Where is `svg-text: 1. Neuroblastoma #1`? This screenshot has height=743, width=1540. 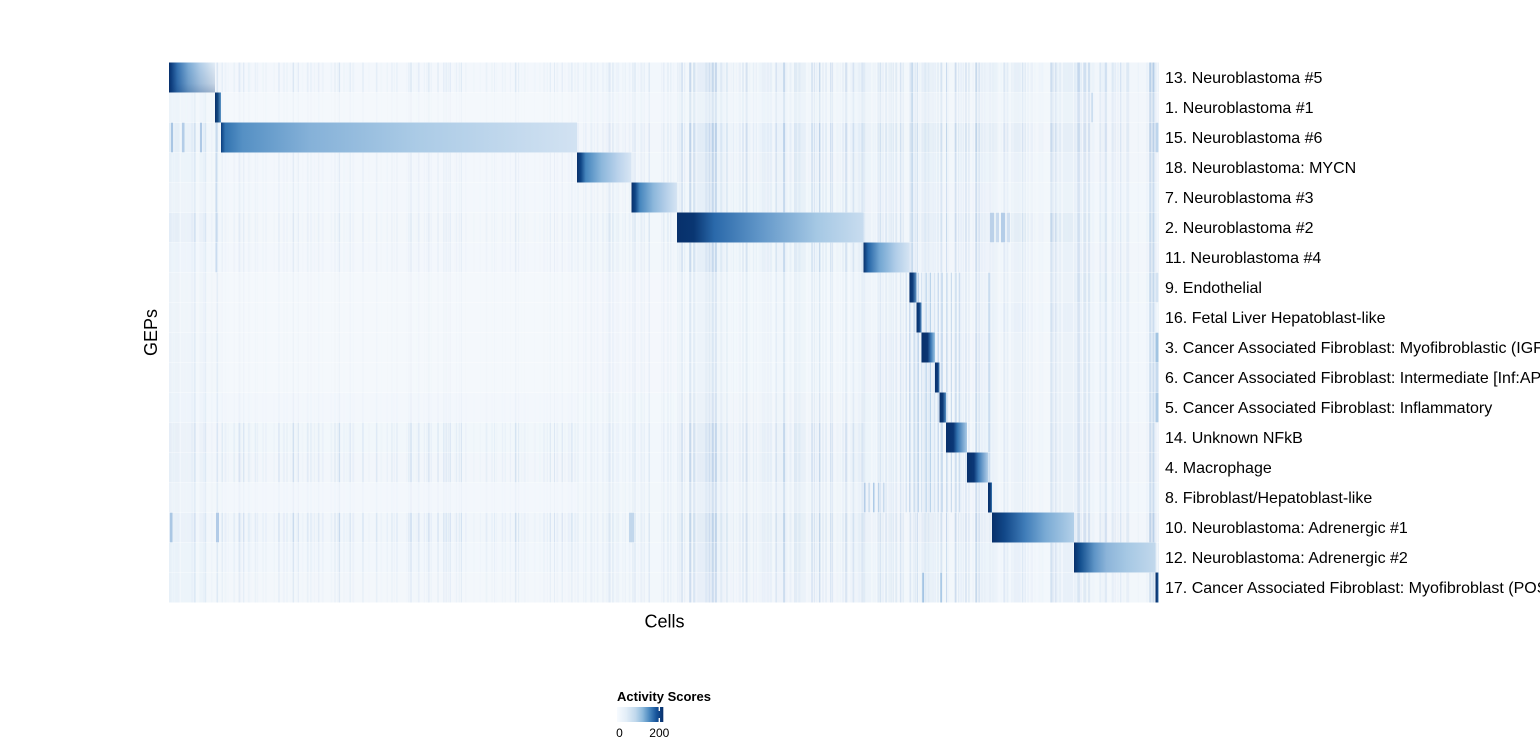
svg-text: 1. Neuroblastoma #1 is located at coordinates (1239, 108).